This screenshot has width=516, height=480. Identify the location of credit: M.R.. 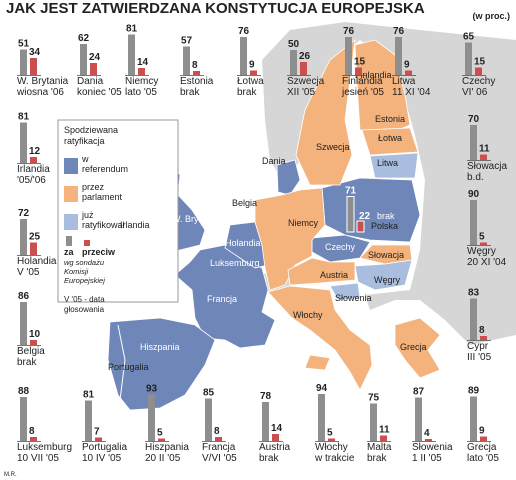
(10, 475).